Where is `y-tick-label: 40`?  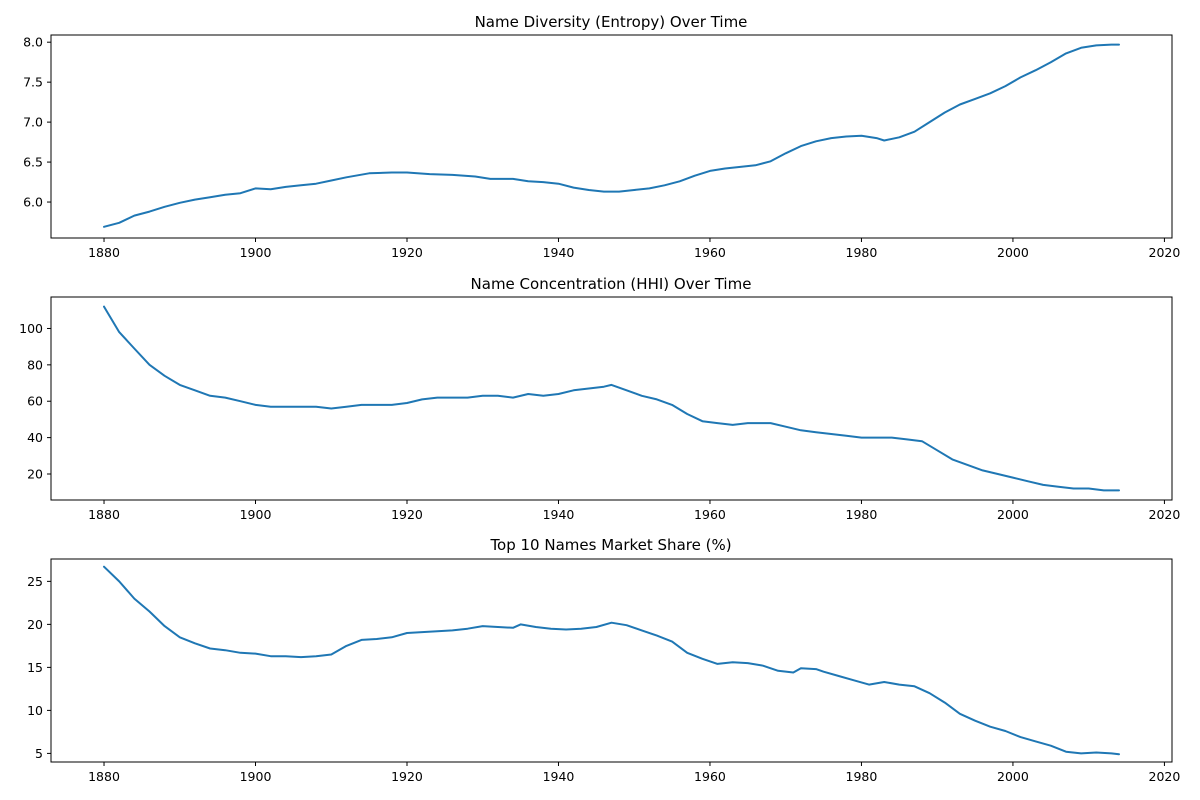
y-tick-label: 40 is located at coordinates (35, 437).